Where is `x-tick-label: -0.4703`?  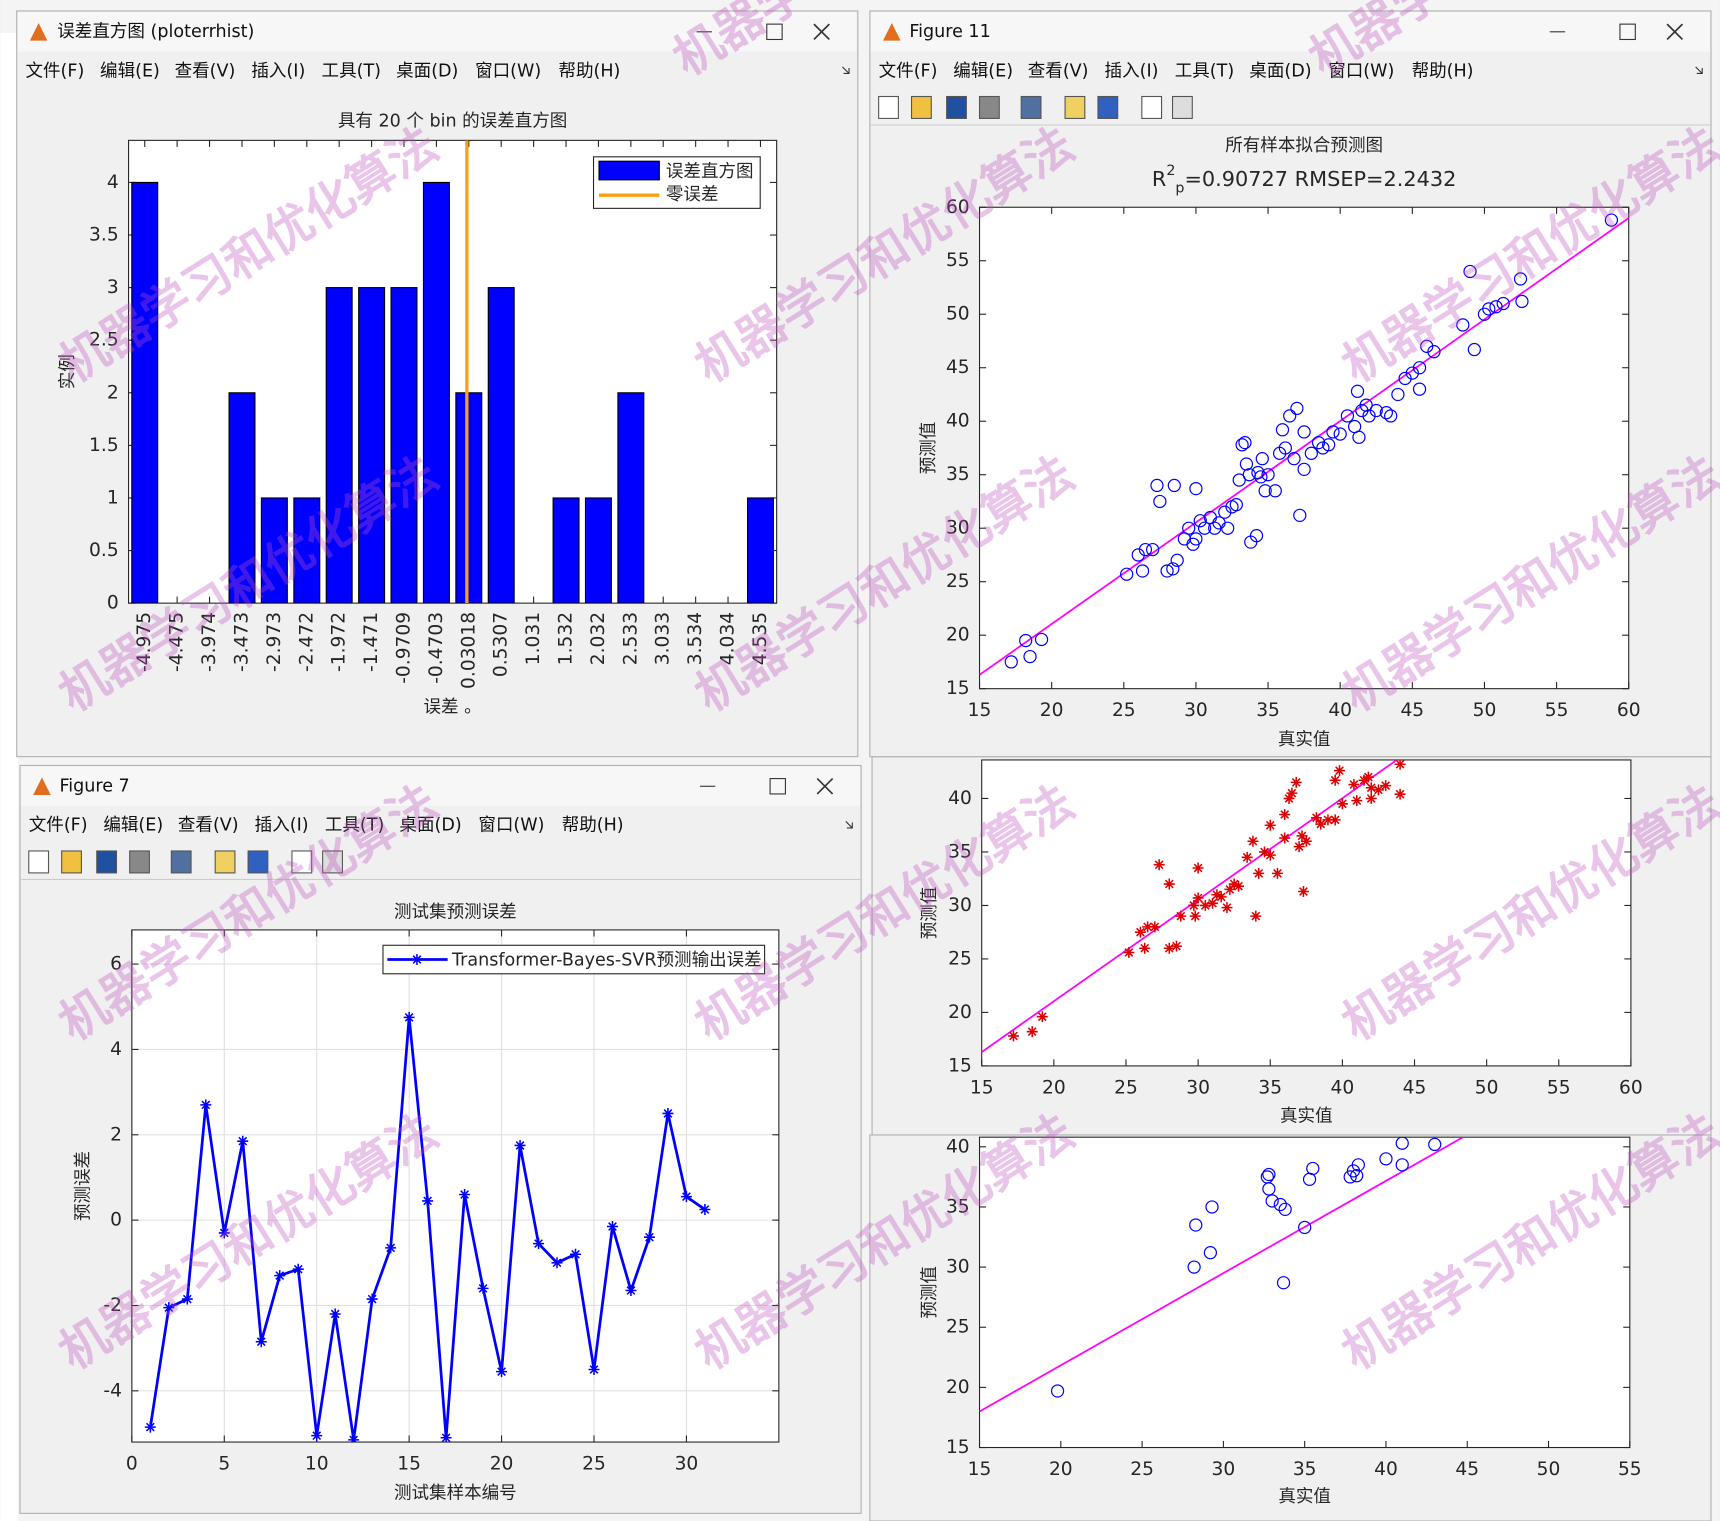
x-tick-label: -0.4703 is located at coordinates (436, 648).